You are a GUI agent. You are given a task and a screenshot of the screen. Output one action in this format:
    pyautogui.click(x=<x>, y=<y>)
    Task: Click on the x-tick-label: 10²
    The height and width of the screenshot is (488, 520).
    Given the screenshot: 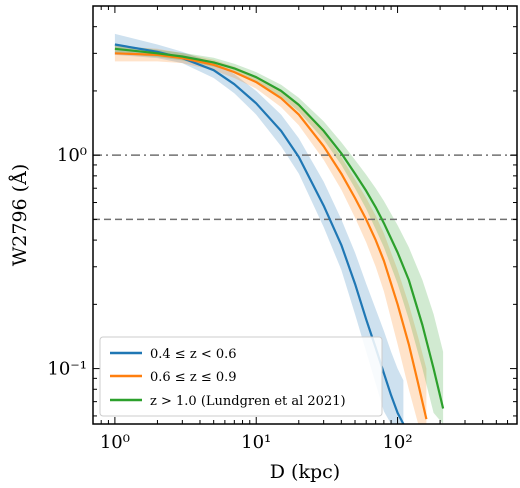 What is the action you would take?
    pyautogui.click(x=397, y=442)
    